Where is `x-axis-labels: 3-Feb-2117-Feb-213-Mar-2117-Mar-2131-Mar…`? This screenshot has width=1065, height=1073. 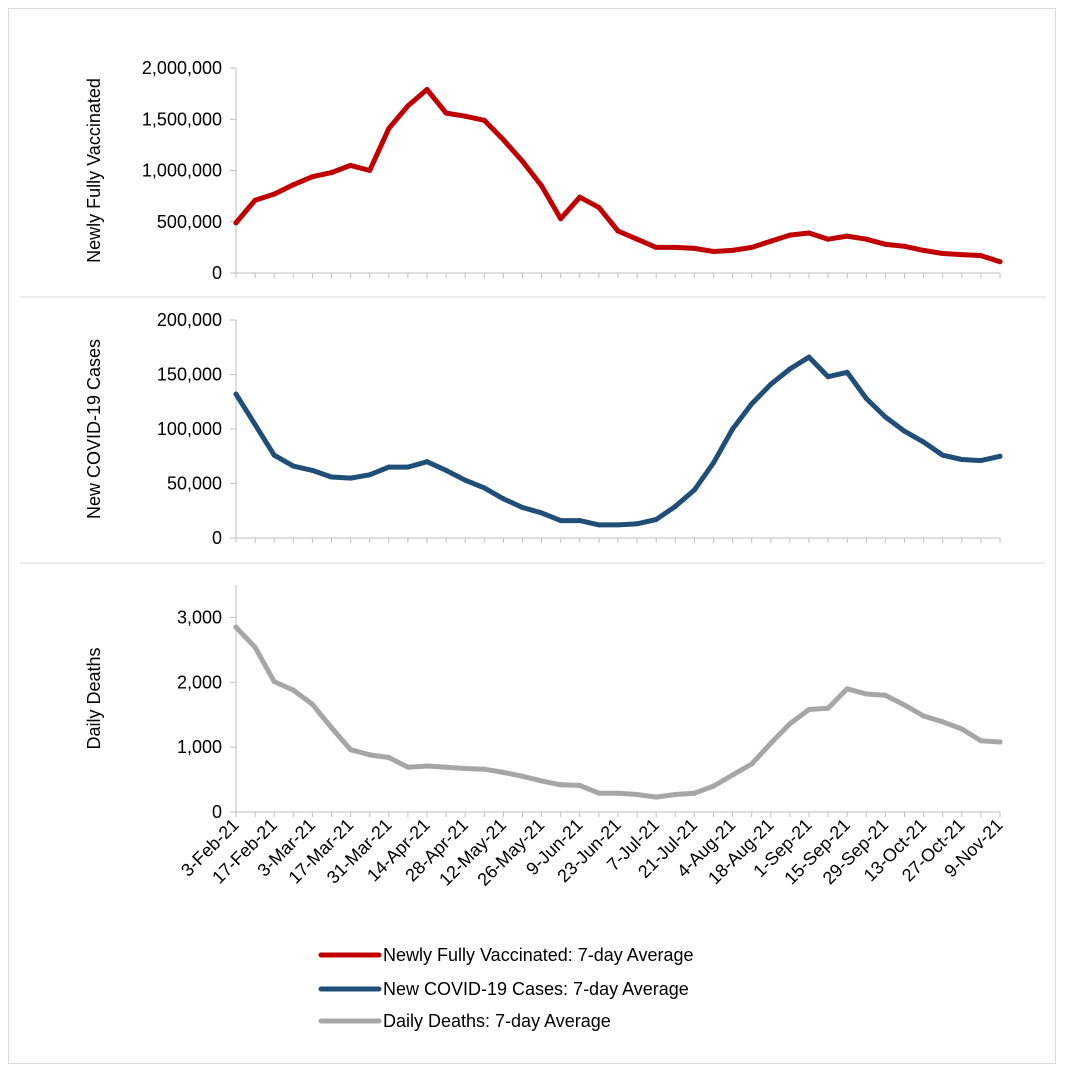
x-axis-labels: 3-Feb-2117-Feb-213-Mar-2117-Mar-2131-Mar… is located at coordinates (592, 852).